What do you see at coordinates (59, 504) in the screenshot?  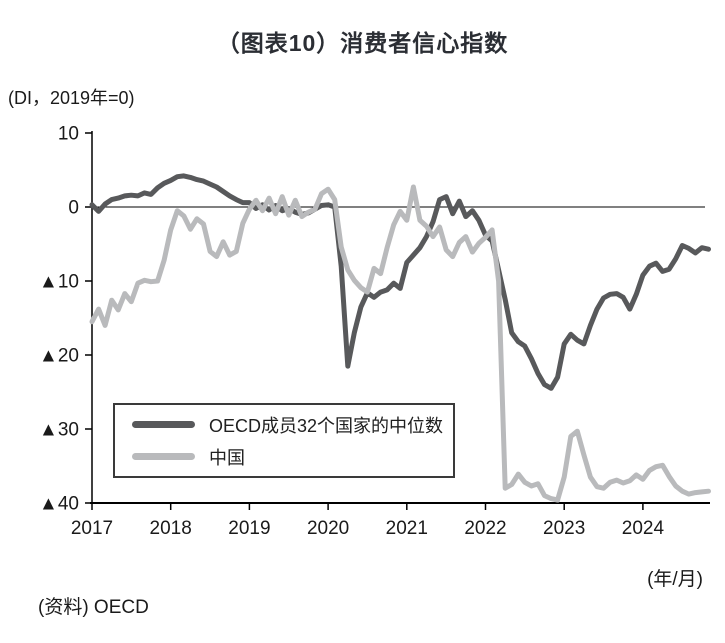 I see `y-tick-label: ▲40` at bounding box center [59, 504].